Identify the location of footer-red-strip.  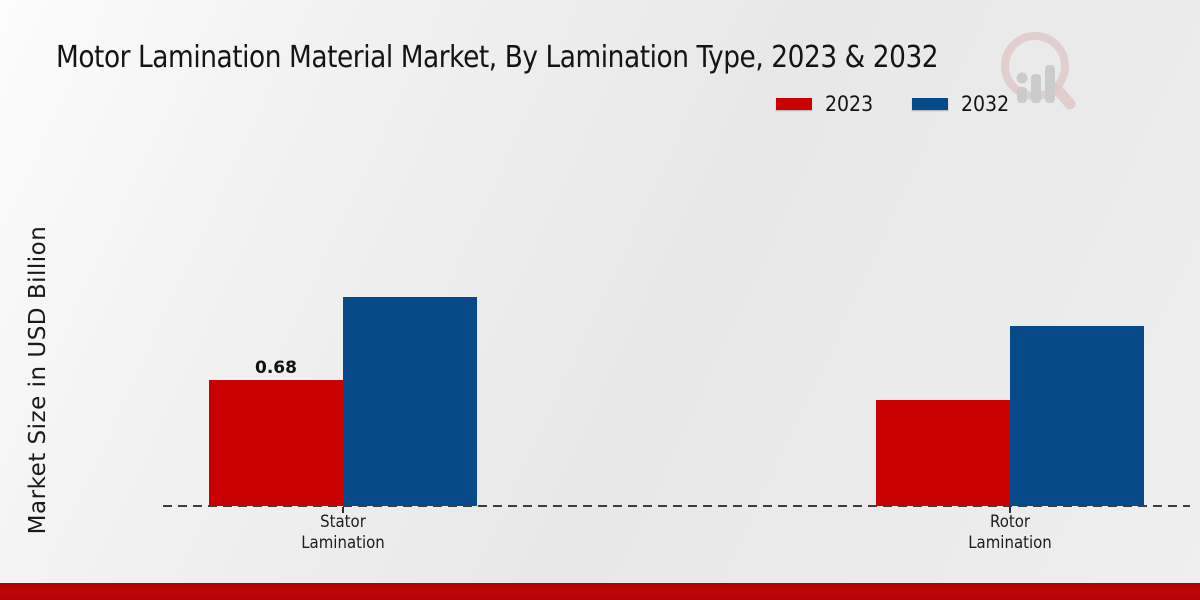
(600, 591).